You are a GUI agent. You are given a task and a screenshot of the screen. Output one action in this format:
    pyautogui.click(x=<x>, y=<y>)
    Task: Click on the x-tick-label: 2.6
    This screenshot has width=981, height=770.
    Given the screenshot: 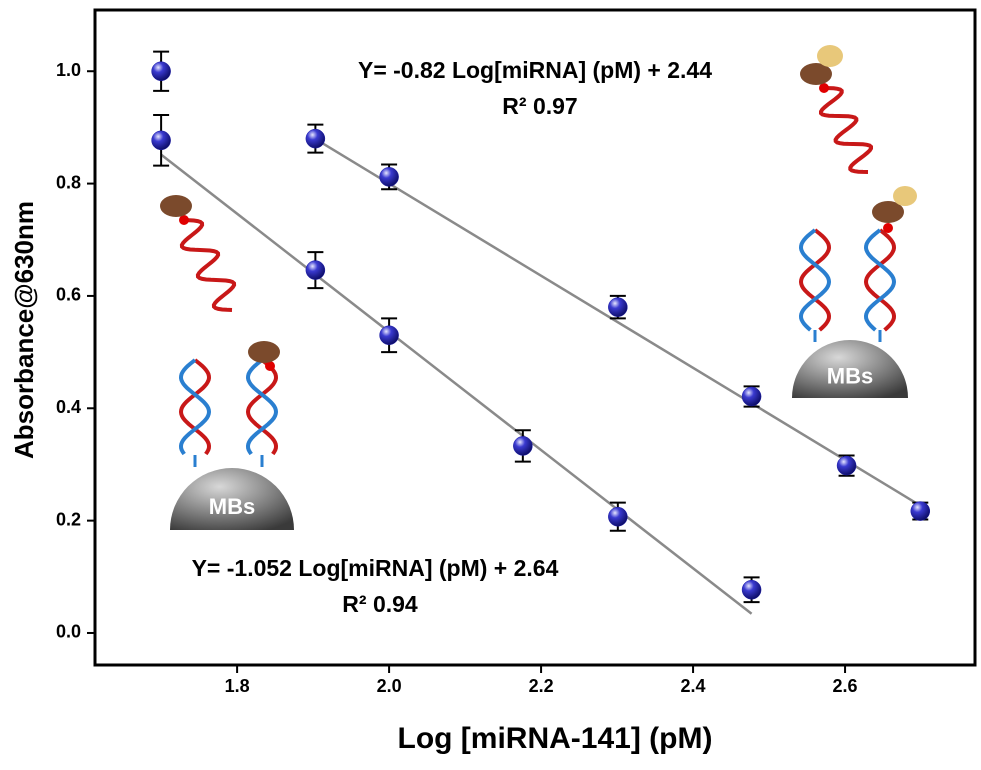 What is the action you would take?
    pyautogui.click(x=845, y=686)
    